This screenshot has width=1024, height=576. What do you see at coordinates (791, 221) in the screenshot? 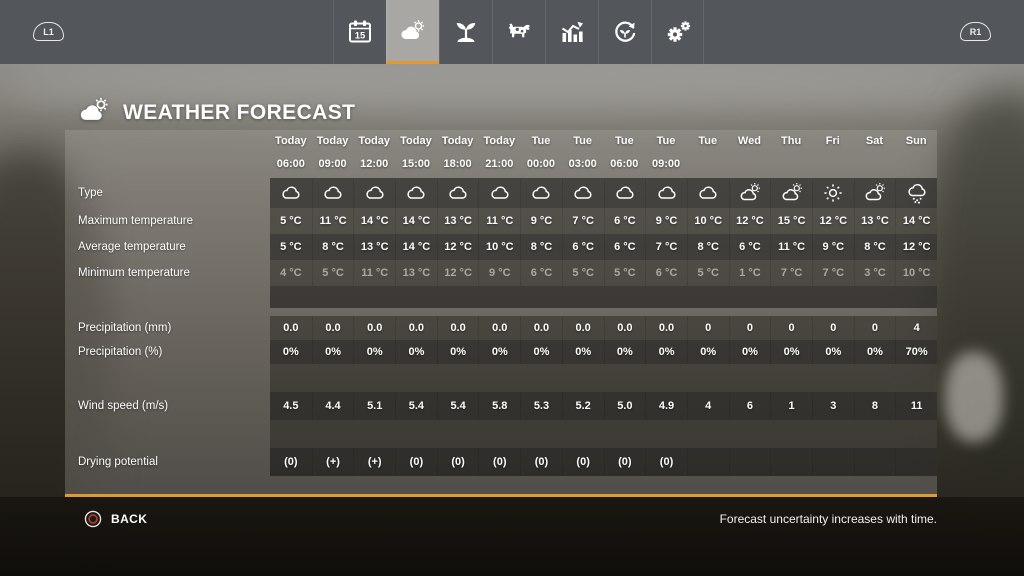
I see `max-value-cell: 15 °C` at bounding box center [791, 221].